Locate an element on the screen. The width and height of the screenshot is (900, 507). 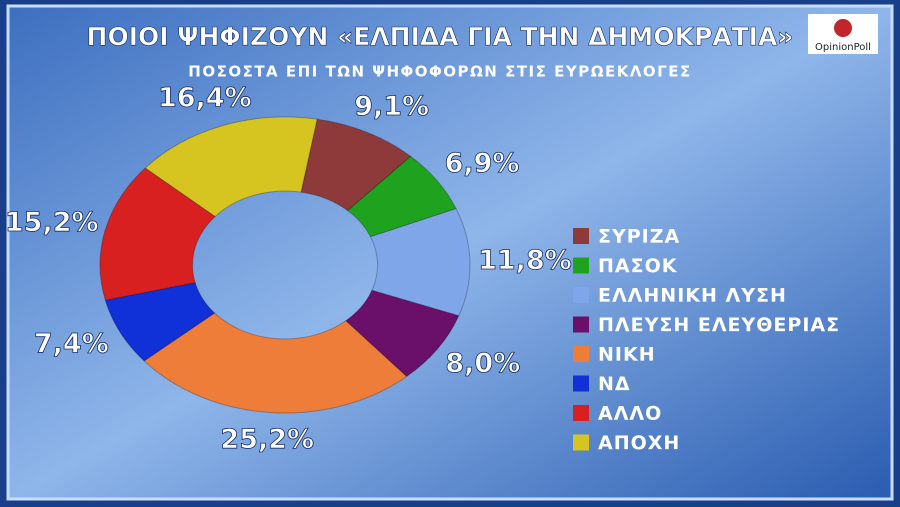
legend-label: ΣΥΡΙΖΑ is located at coordinates (639, 237).